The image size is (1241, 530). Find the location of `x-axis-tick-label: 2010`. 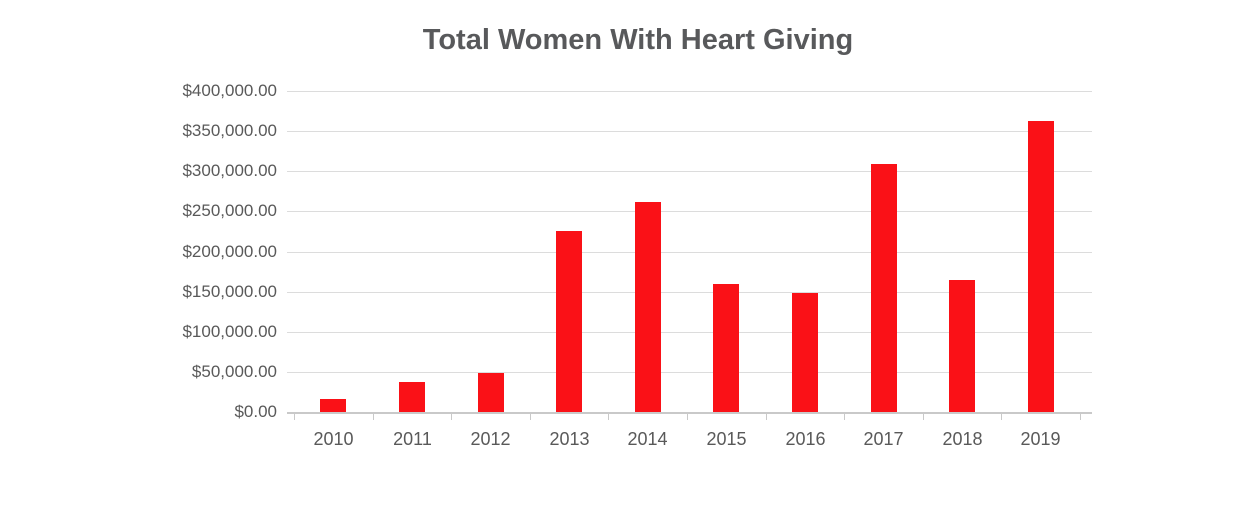

x-axis-tick-label: 2010 is located at coordinates (333, 439).